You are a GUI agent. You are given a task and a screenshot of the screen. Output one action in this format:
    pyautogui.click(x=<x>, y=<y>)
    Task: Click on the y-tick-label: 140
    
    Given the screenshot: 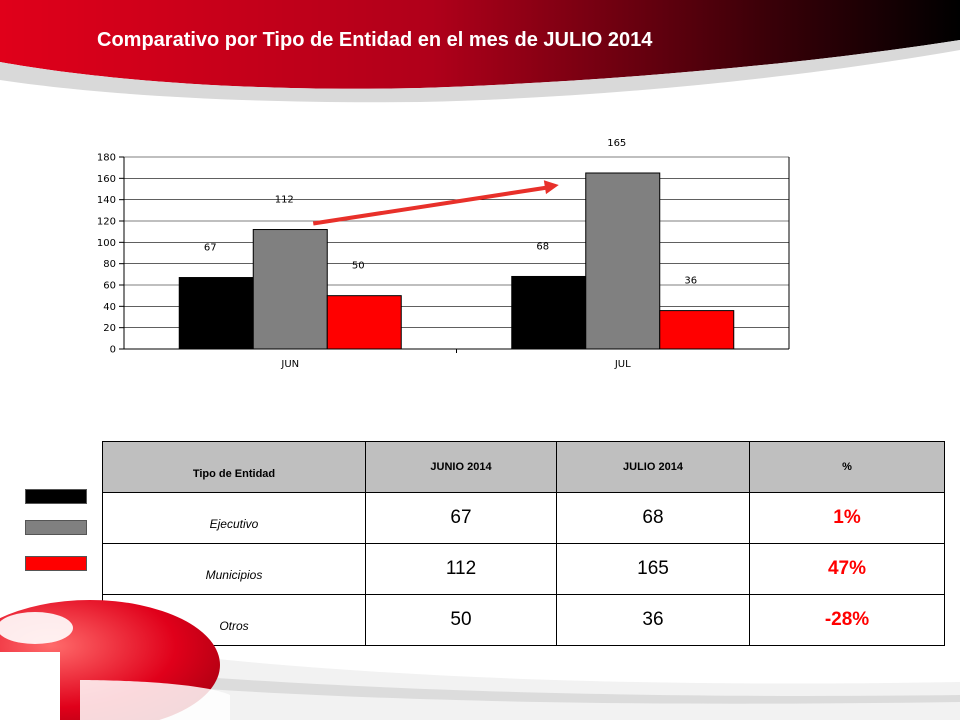 What is the action you would take?
    pyautogui.click(x=106, y=200)
    